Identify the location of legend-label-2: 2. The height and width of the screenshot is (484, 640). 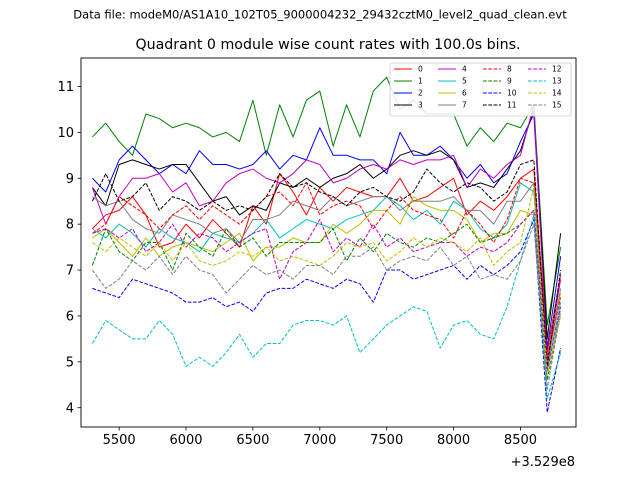
(420, 93).